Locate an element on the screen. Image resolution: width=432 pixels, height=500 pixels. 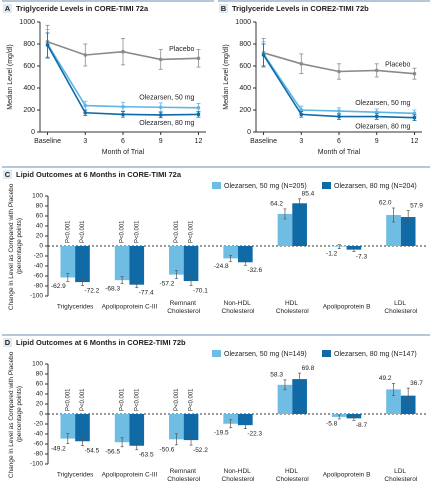
y-tick-label: 40 is located at coordinates (40, 394).